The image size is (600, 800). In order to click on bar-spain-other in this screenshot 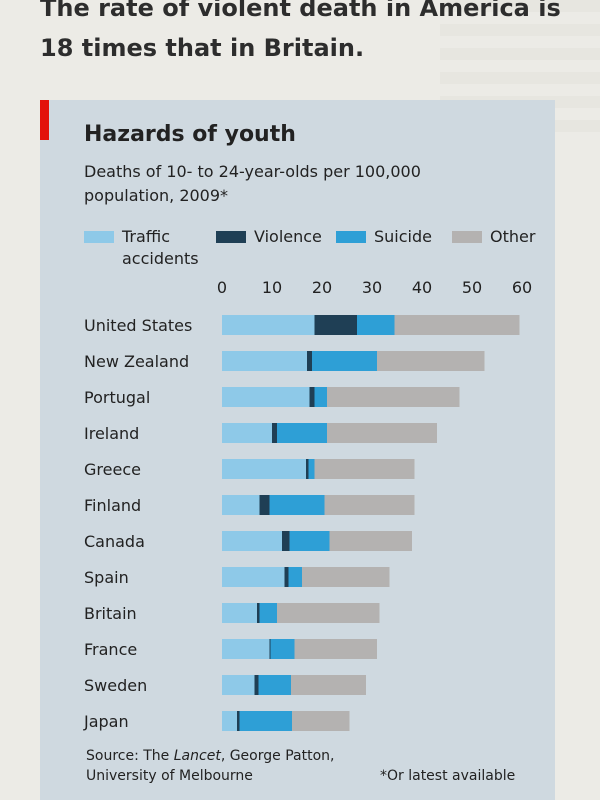, I will do `click(346, 577)`.